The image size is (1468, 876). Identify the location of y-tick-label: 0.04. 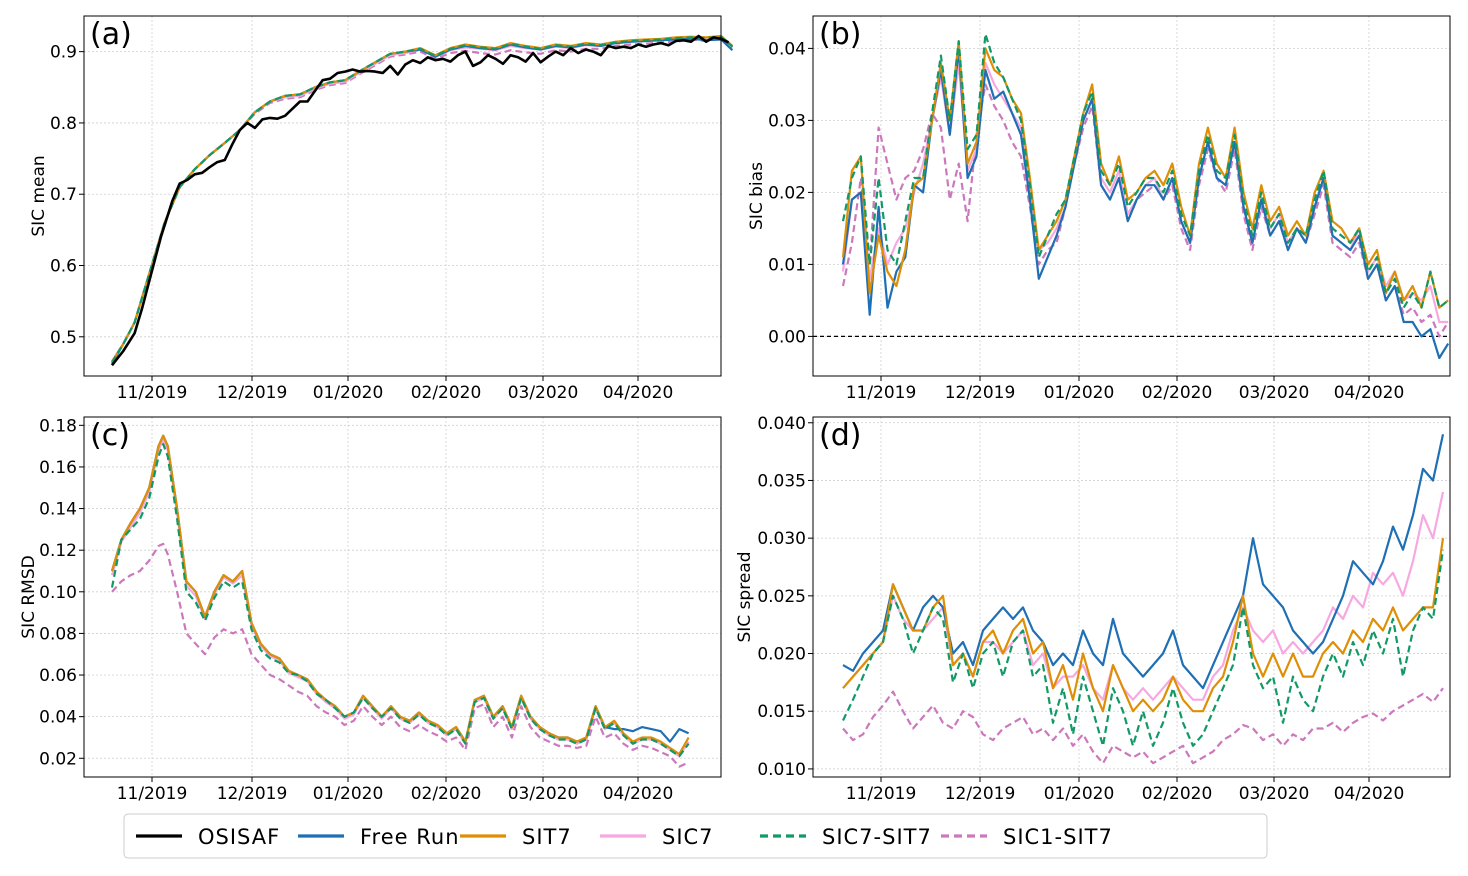
(787, 49).